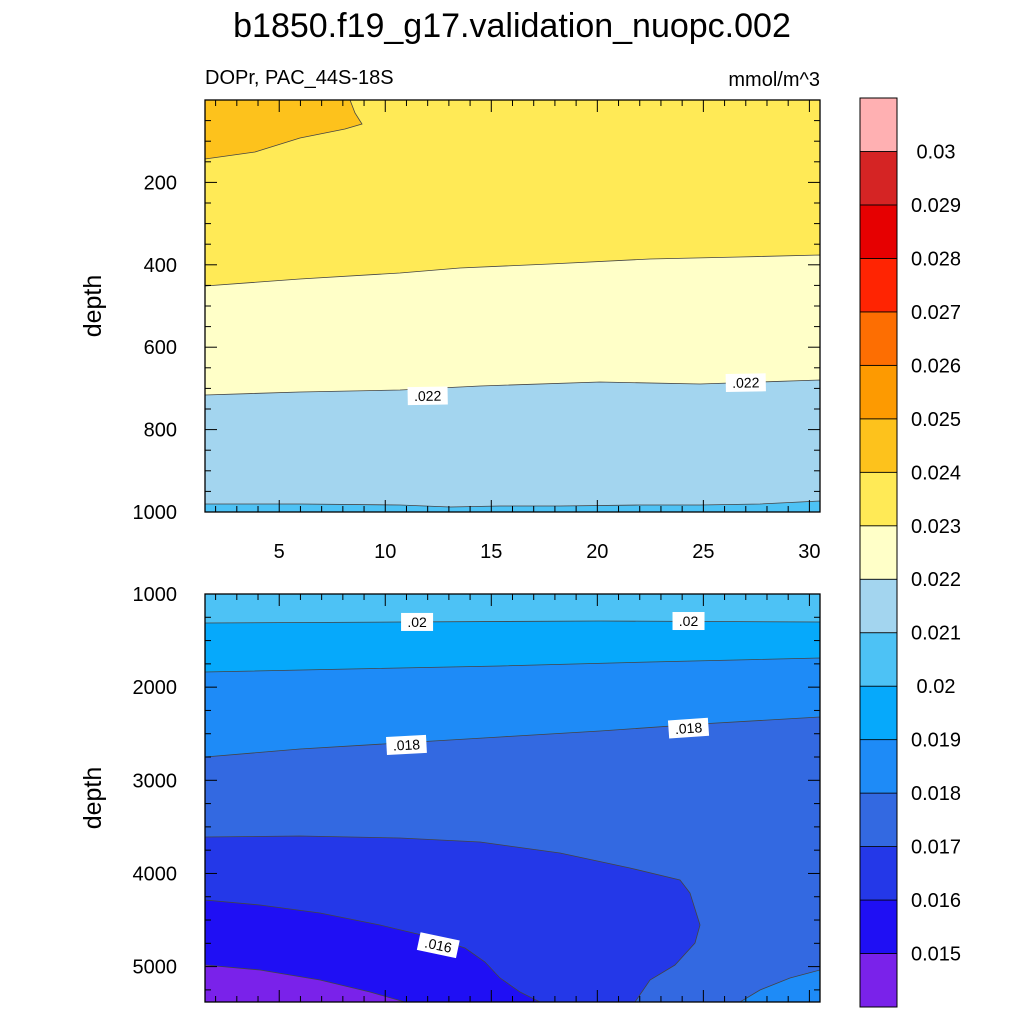 This screenshot has width=1024, height=1024. What do you see at coordinates (299, 78) in the screenshot?
I see `chart-subtitle-left: DOPr, PAC_44S-18S` at bounding box center [299, 78].